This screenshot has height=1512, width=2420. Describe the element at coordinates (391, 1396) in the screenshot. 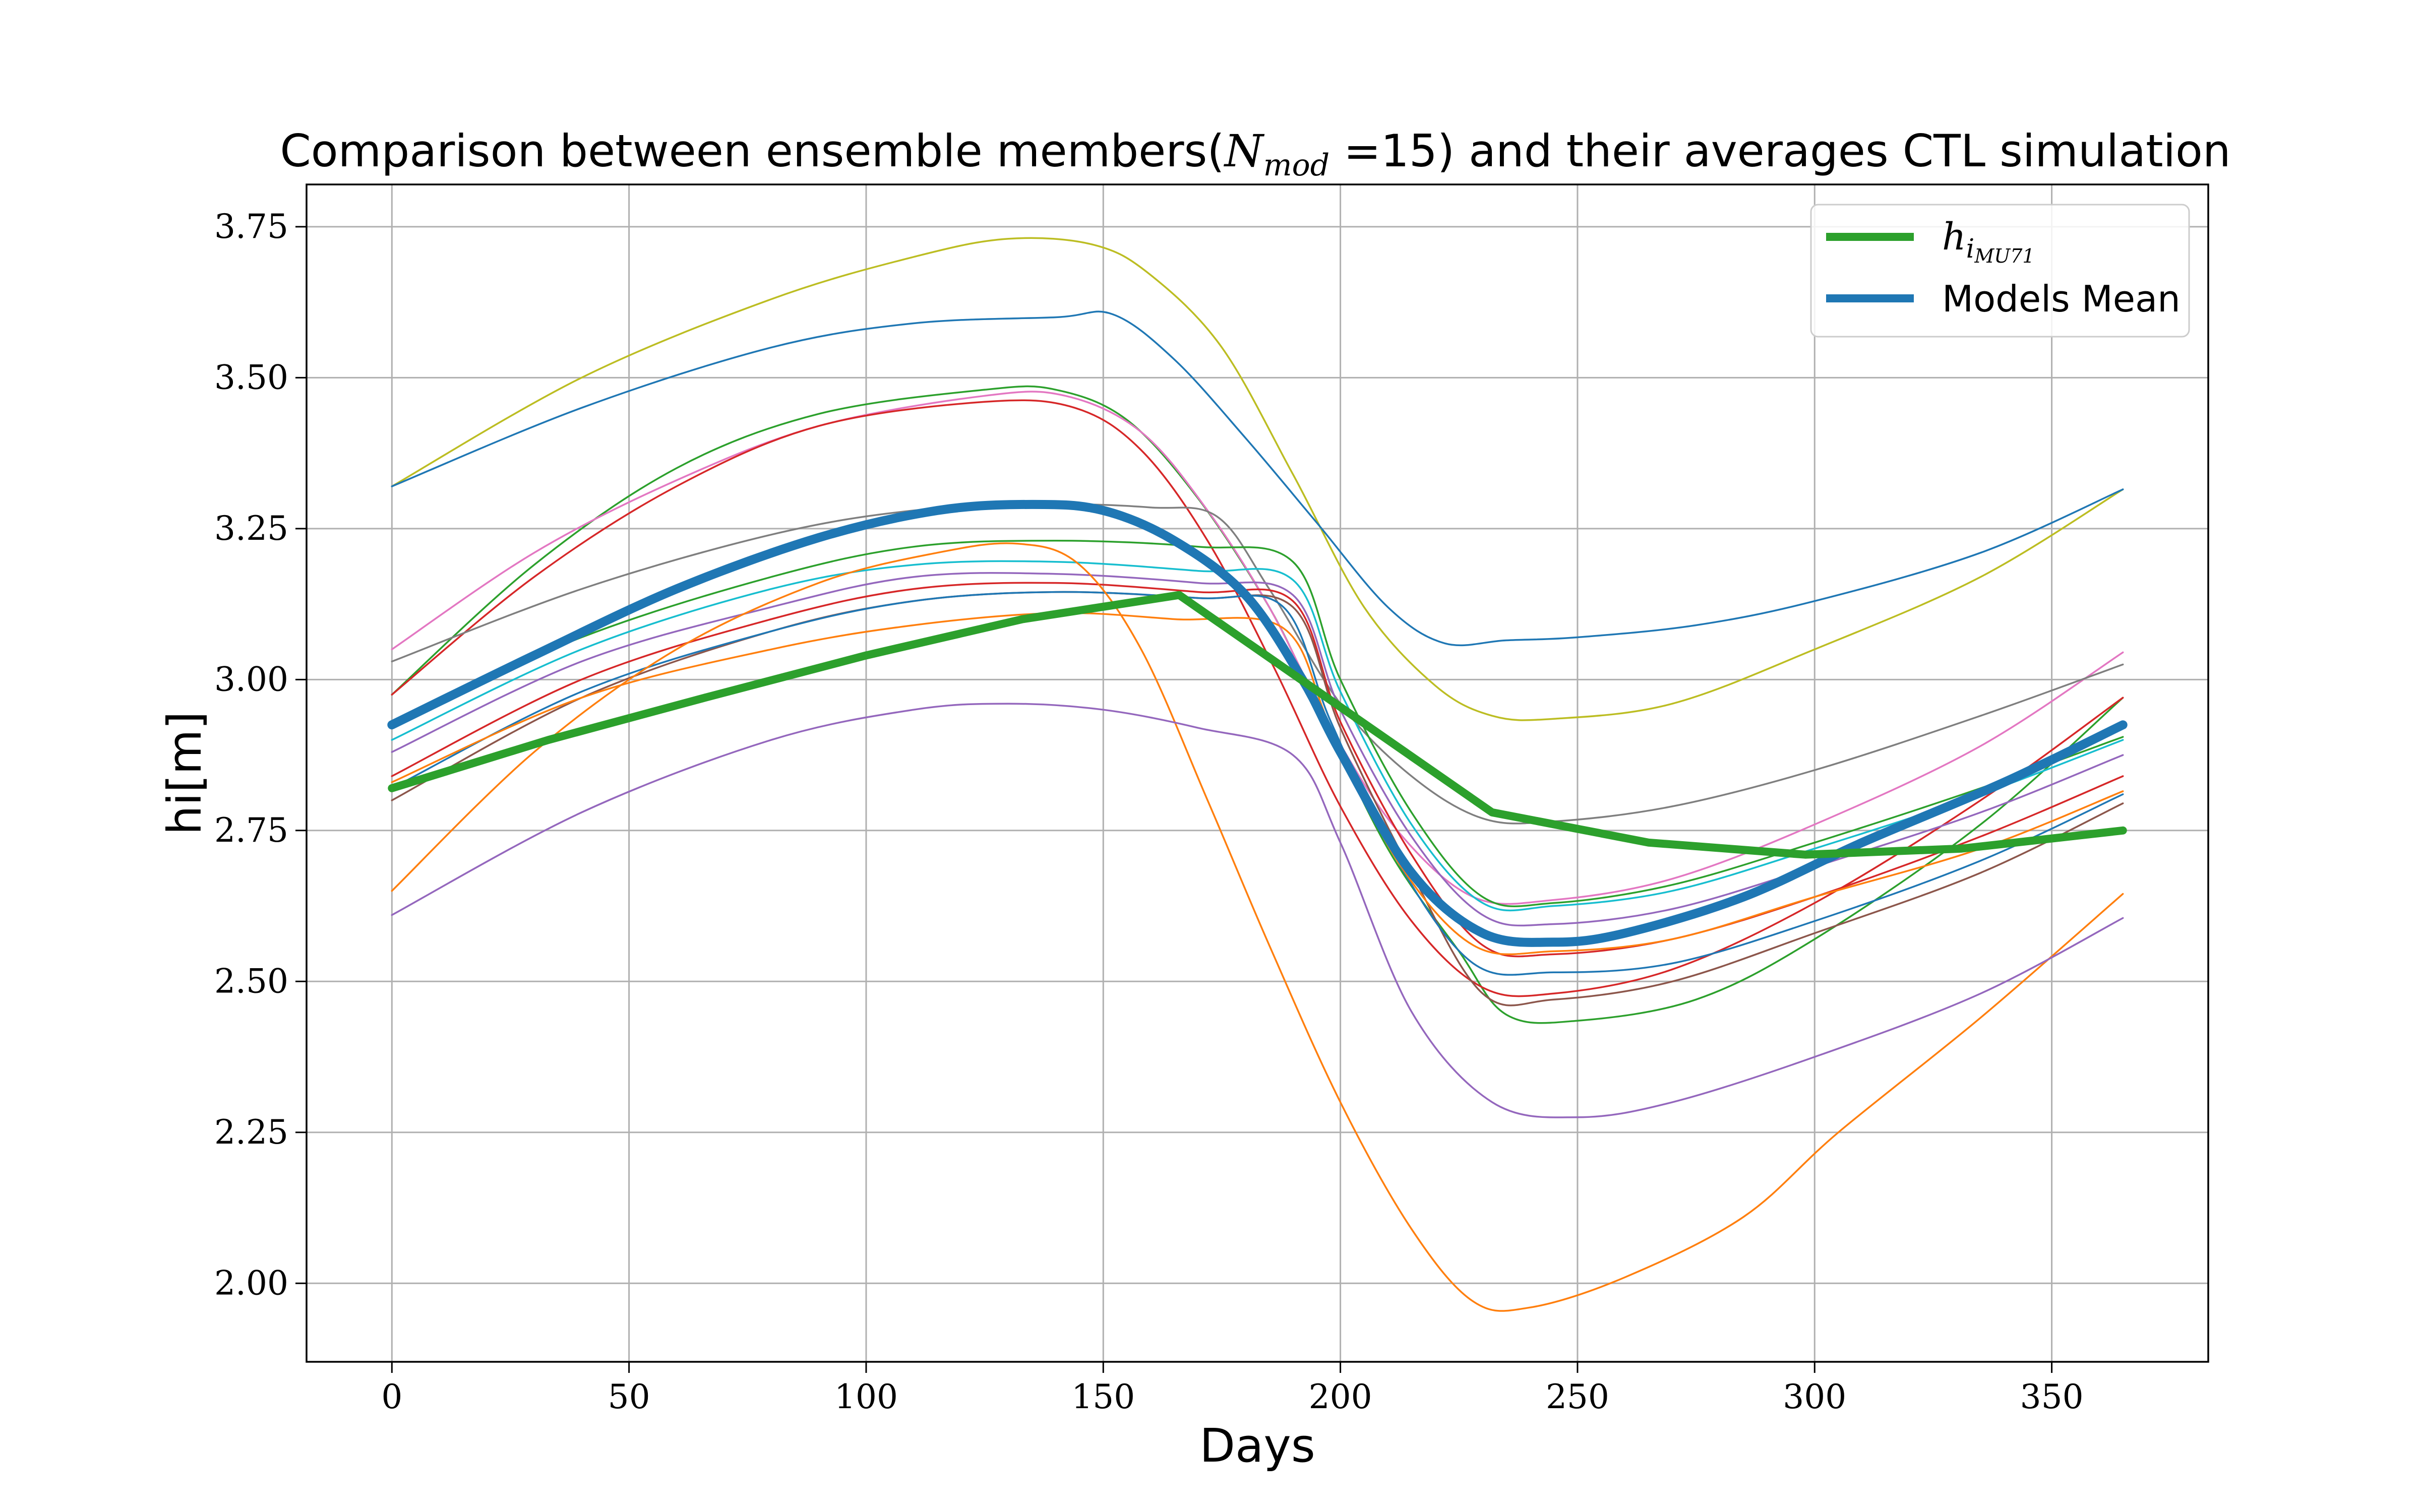

I see `x-tick-label: 0` at that location.